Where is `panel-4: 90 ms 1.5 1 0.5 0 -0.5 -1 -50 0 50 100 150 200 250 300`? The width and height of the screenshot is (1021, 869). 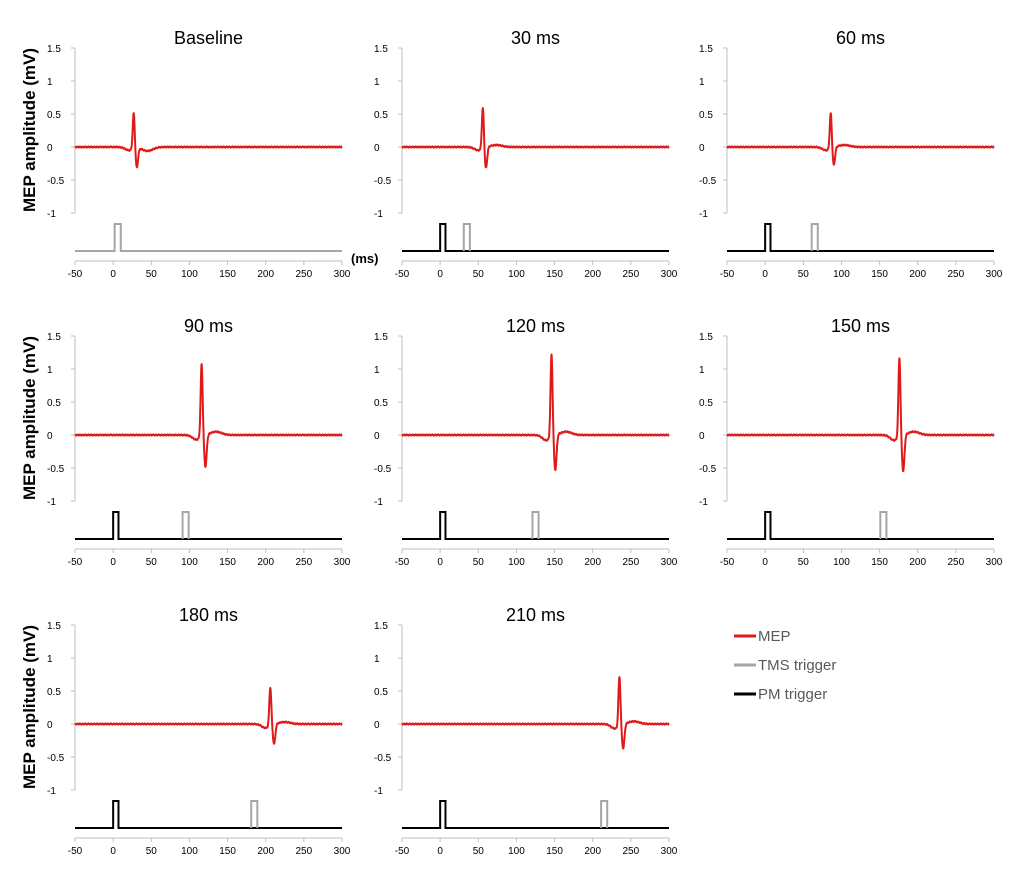
panel-4: 90 ms 1.5 1 0.5 0 -0.5 -1 -50 0 50 100 150 200 250 300 is located at coordinates (199, 442).